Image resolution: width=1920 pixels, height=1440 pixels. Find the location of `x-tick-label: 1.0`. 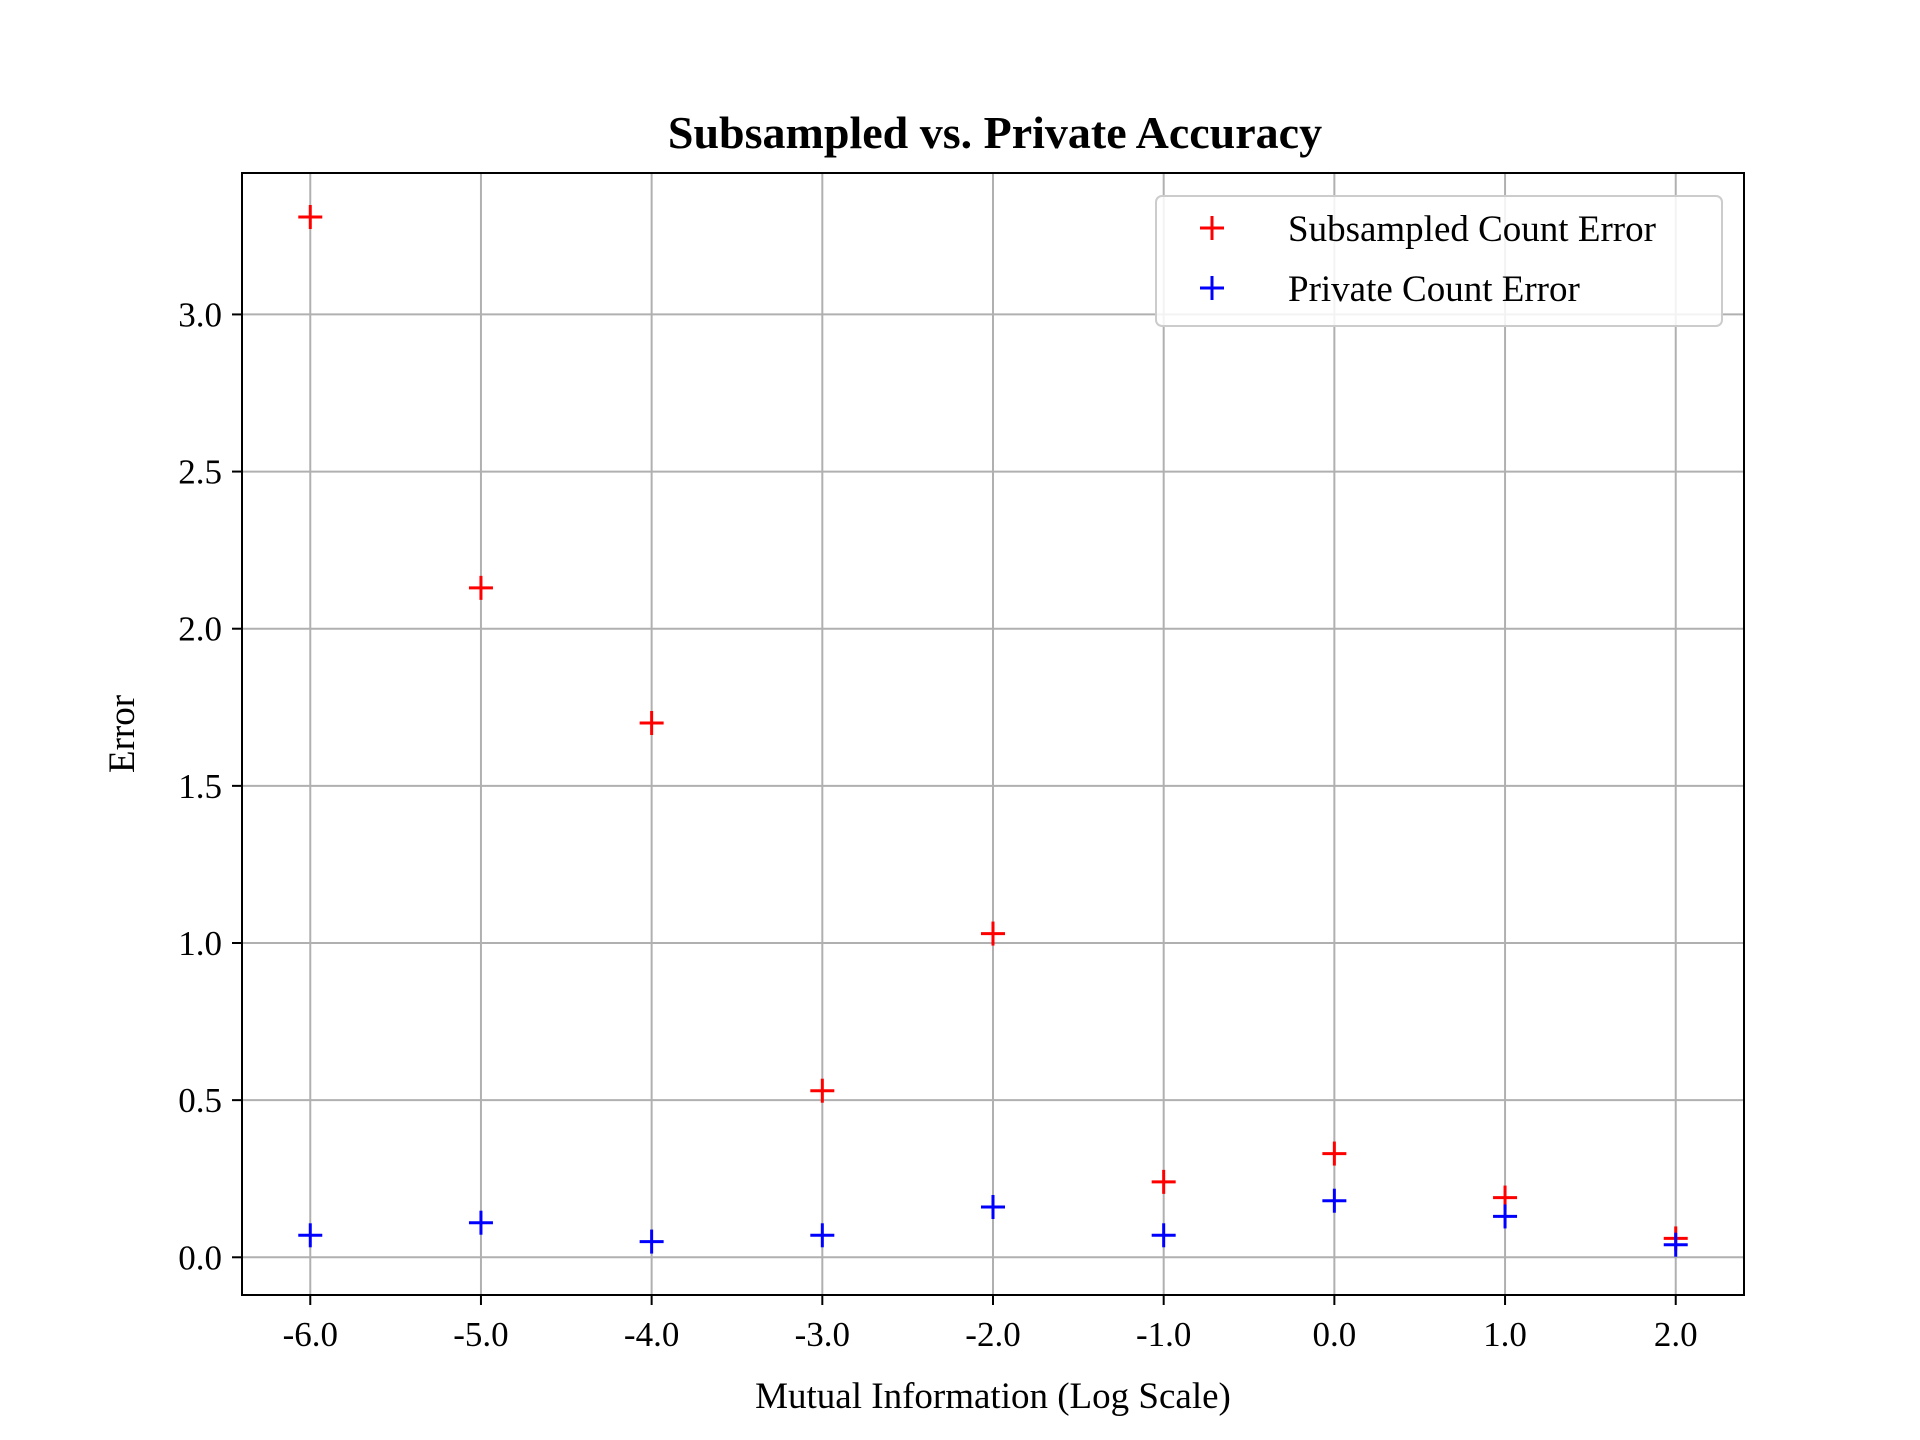

x-tick-label: 1.0 is located at coordinates (1505, 1334).